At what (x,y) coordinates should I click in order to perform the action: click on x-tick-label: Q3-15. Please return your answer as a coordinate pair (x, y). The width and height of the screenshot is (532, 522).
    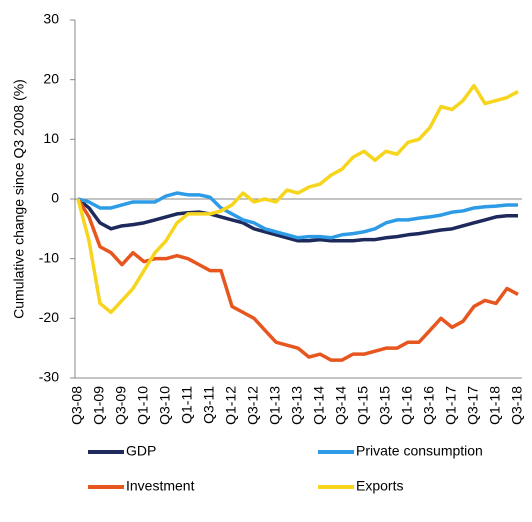
    Looking at the image, I should click on (385, 405).